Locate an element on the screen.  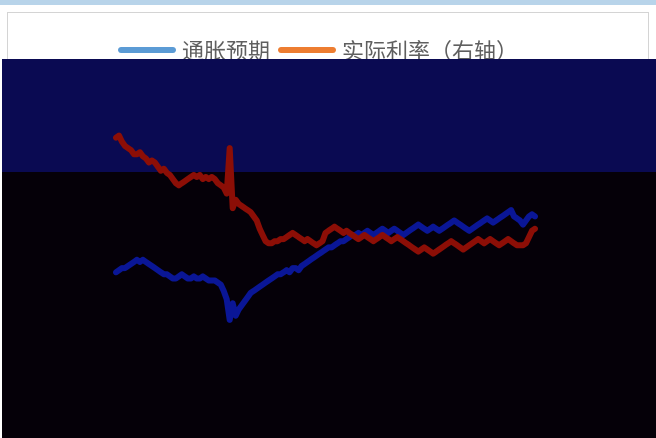
legend-swatch-real-interest-rate is located at coordinates (307, 50).